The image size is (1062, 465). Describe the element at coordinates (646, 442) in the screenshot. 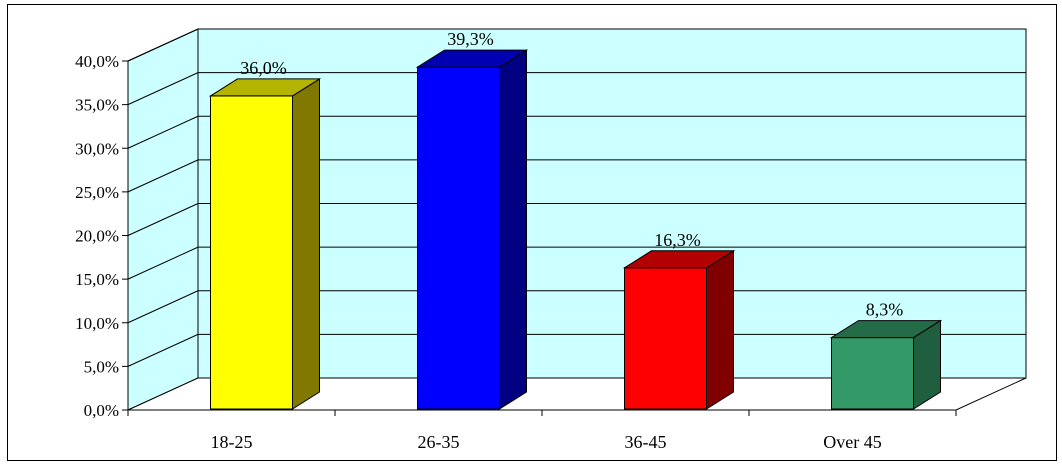

I see `x-category-label: 36-45` at that location.